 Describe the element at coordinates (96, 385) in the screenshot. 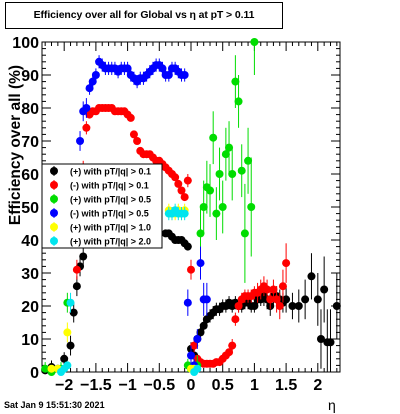

I see `x-tick-label: −1.5` at that location.